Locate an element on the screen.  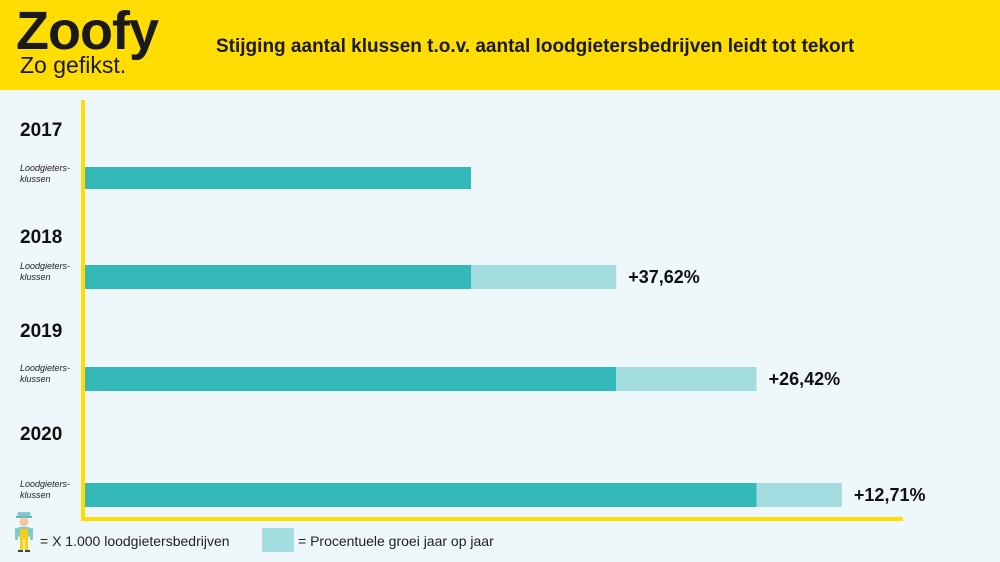
year-label: 2020 is located at coordinates (41, 434).